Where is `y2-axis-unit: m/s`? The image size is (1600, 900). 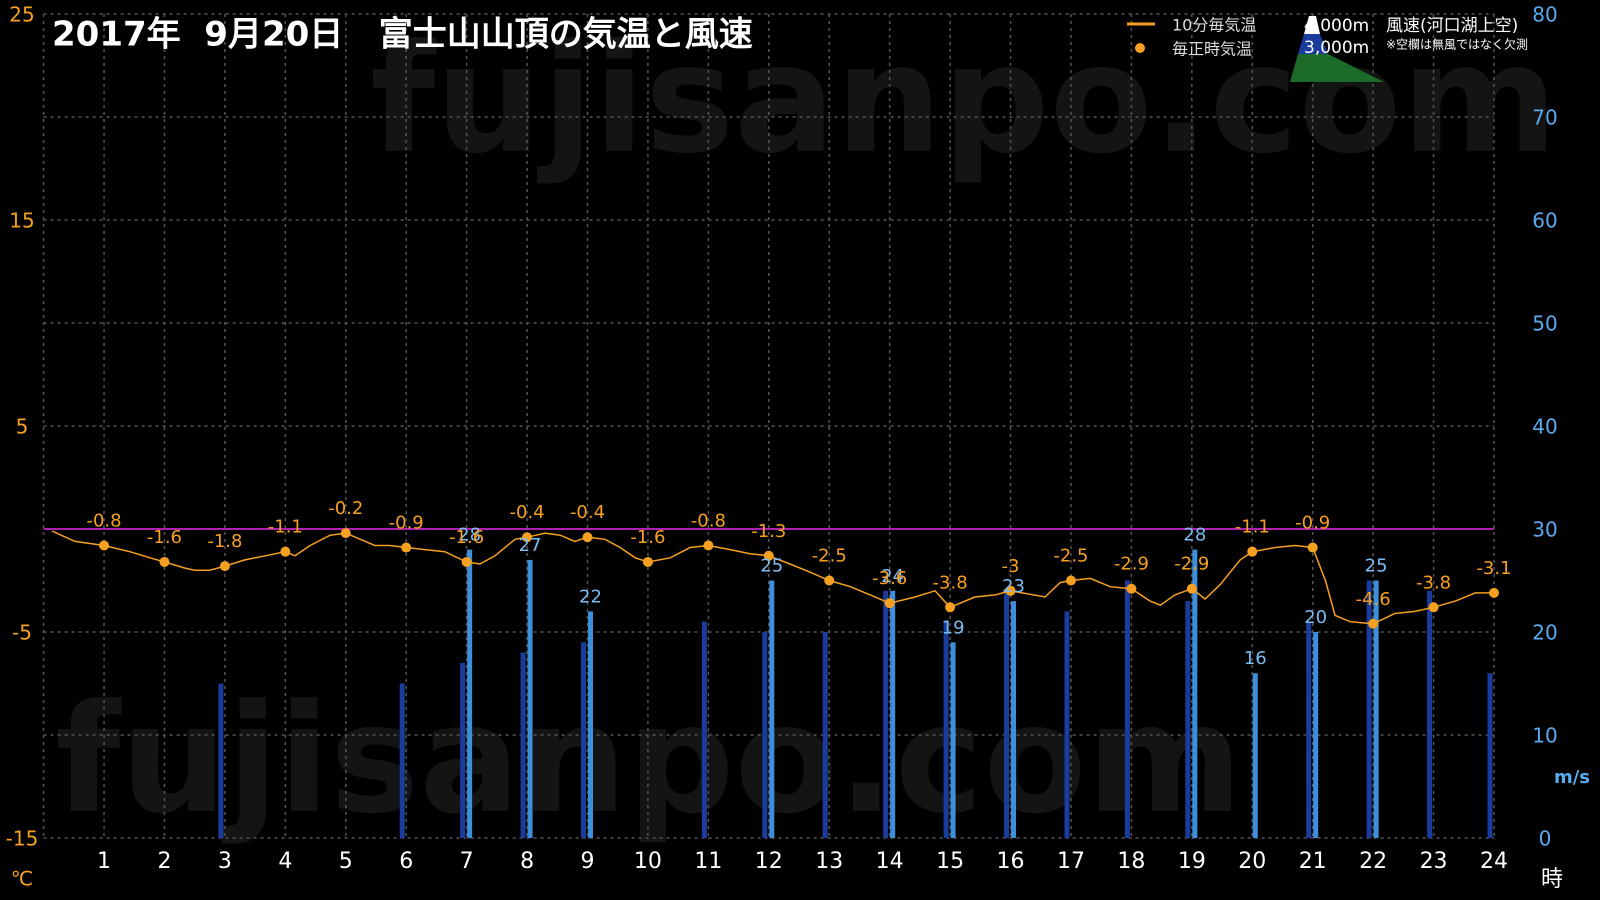
y2-axis-unit: m/s is located at coordinates (1572, 777).